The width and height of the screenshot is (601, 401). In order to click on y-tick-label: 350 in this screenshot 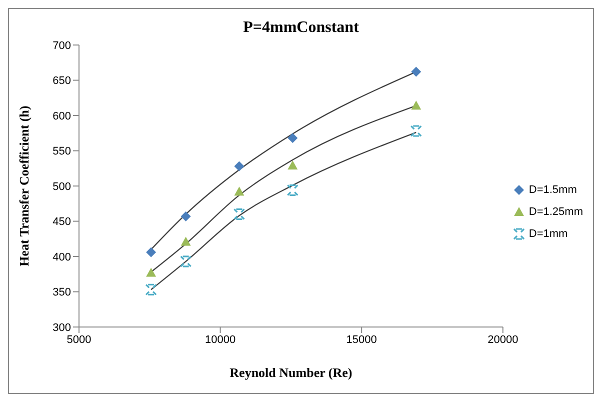, I will do `click(61, 292)`.